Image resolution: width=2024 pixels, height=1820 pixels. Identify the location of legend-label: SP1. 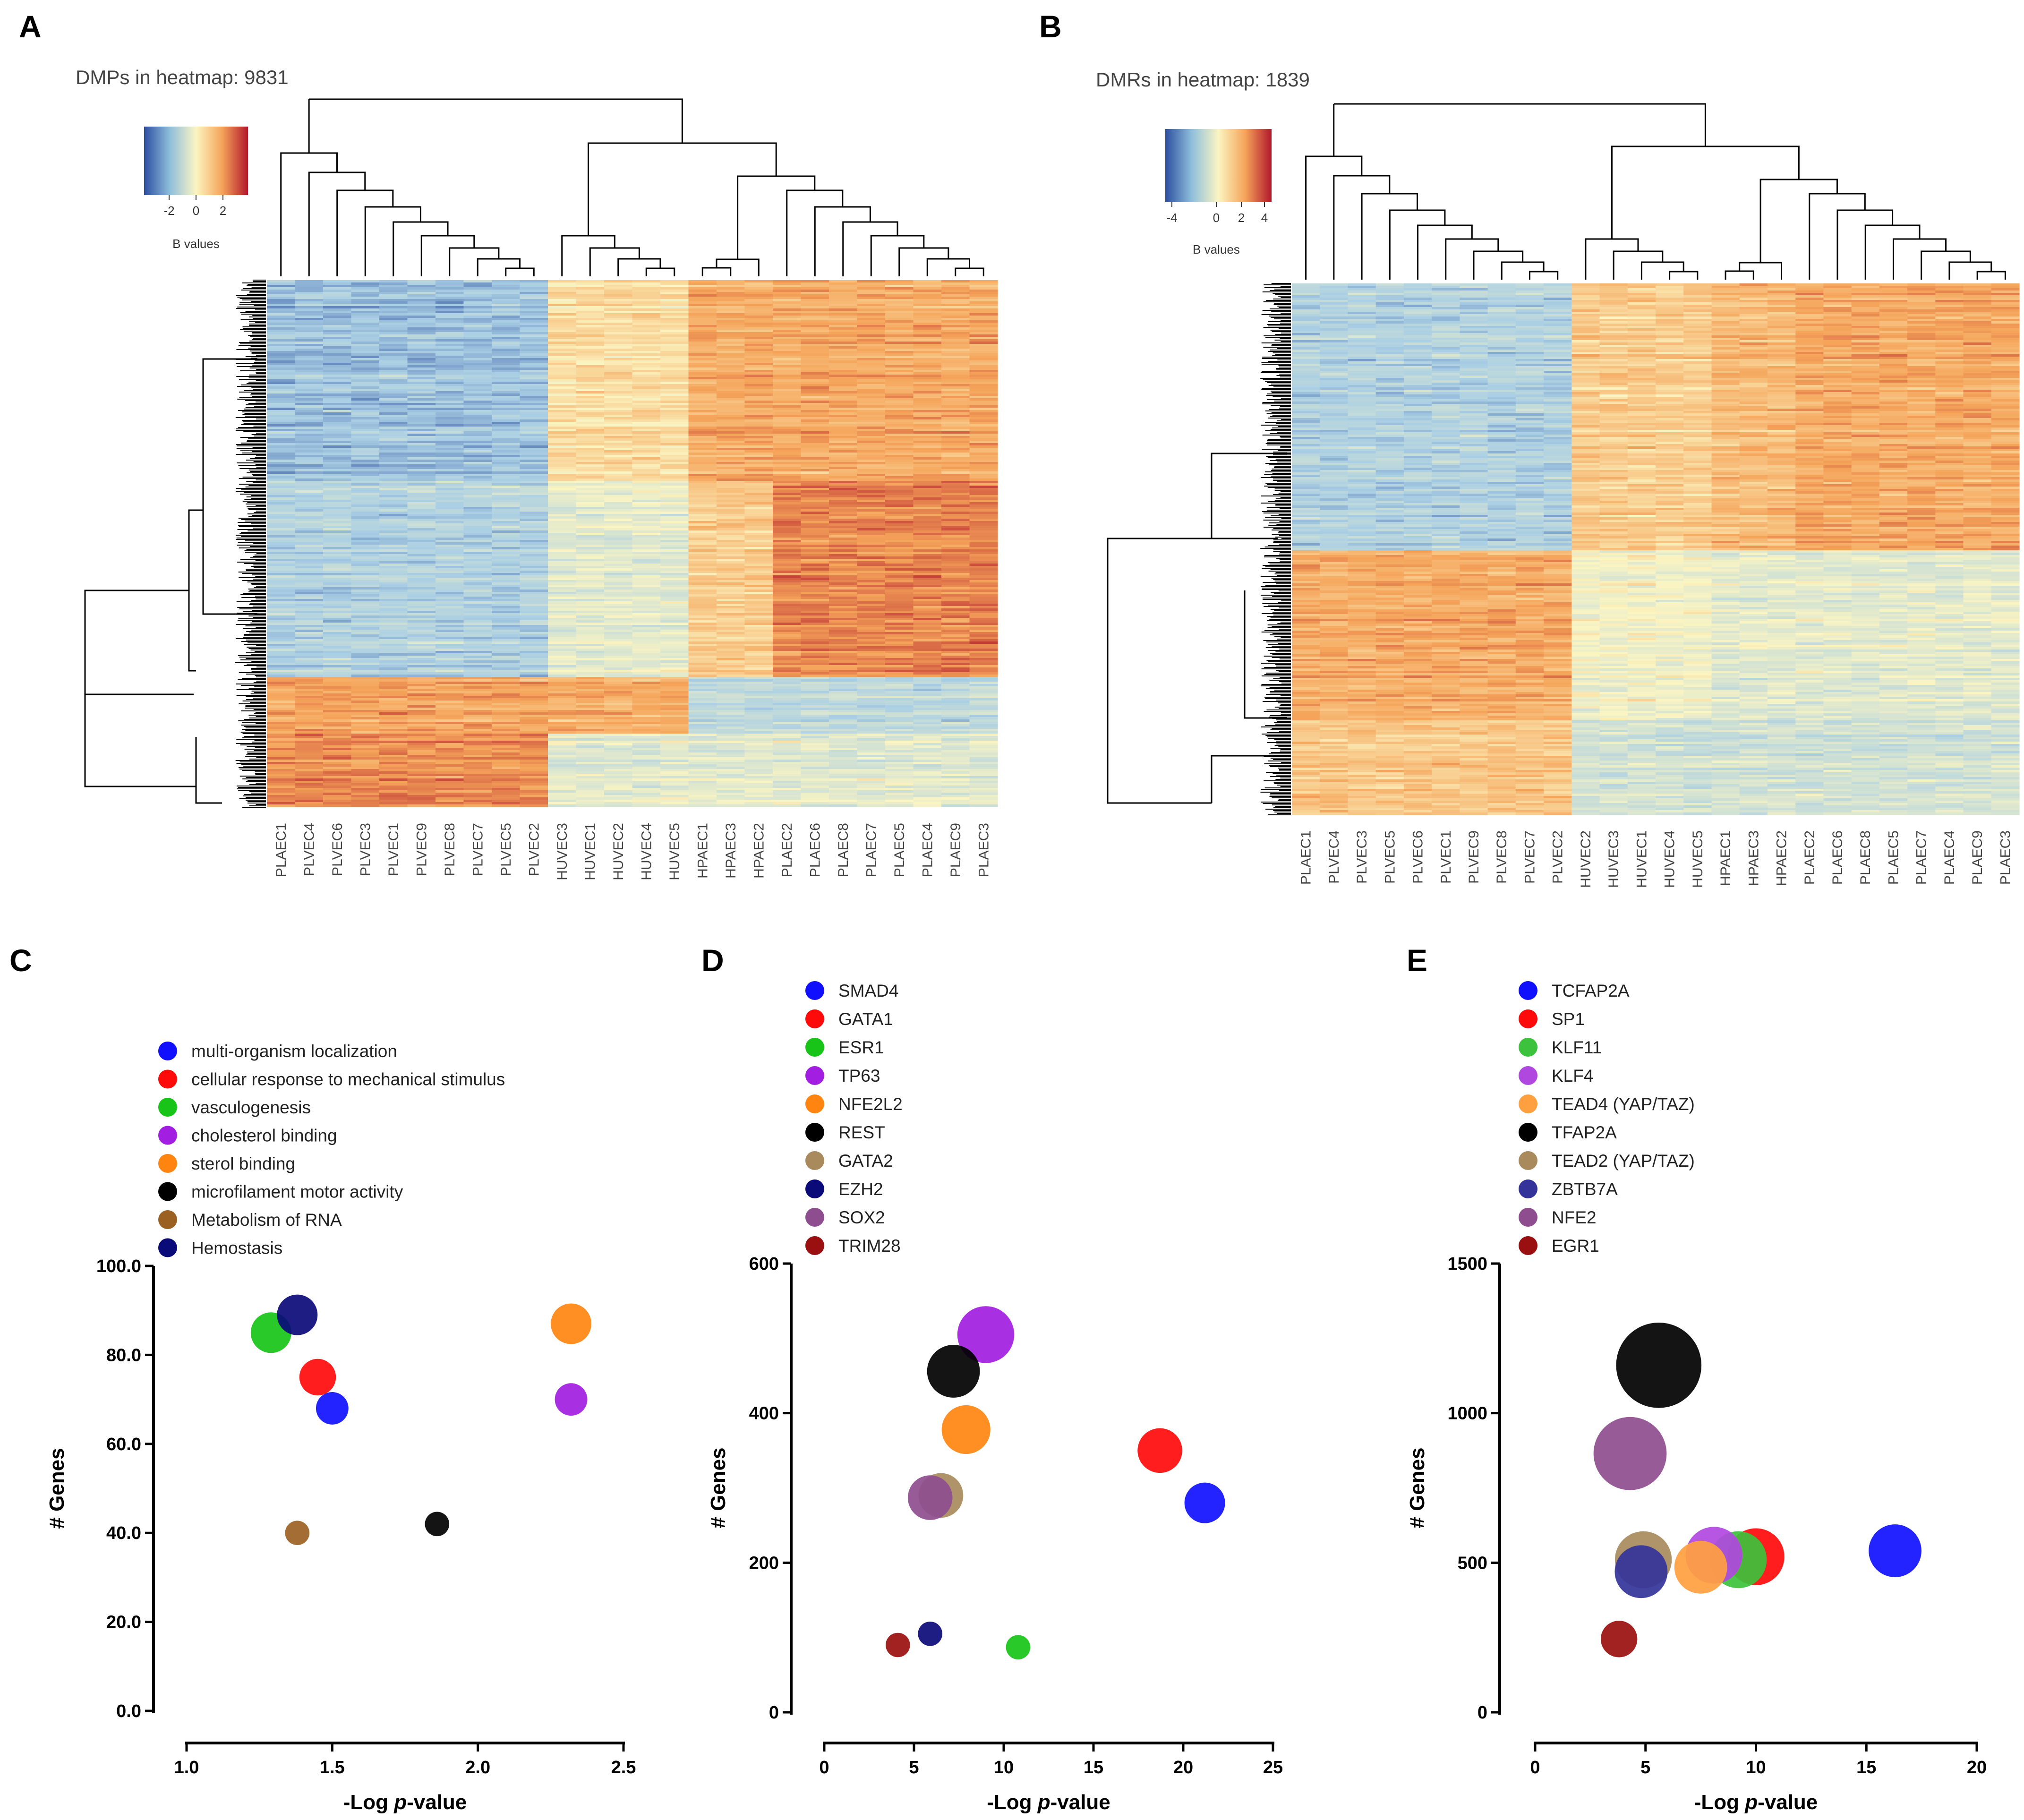
(1568, 1019).